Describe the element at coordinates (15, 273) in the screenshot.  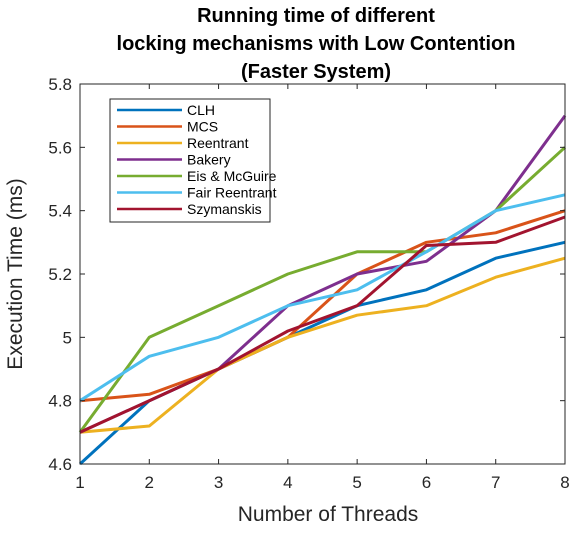
I see `y-axis-label: Execution Time (ms)` at that location.